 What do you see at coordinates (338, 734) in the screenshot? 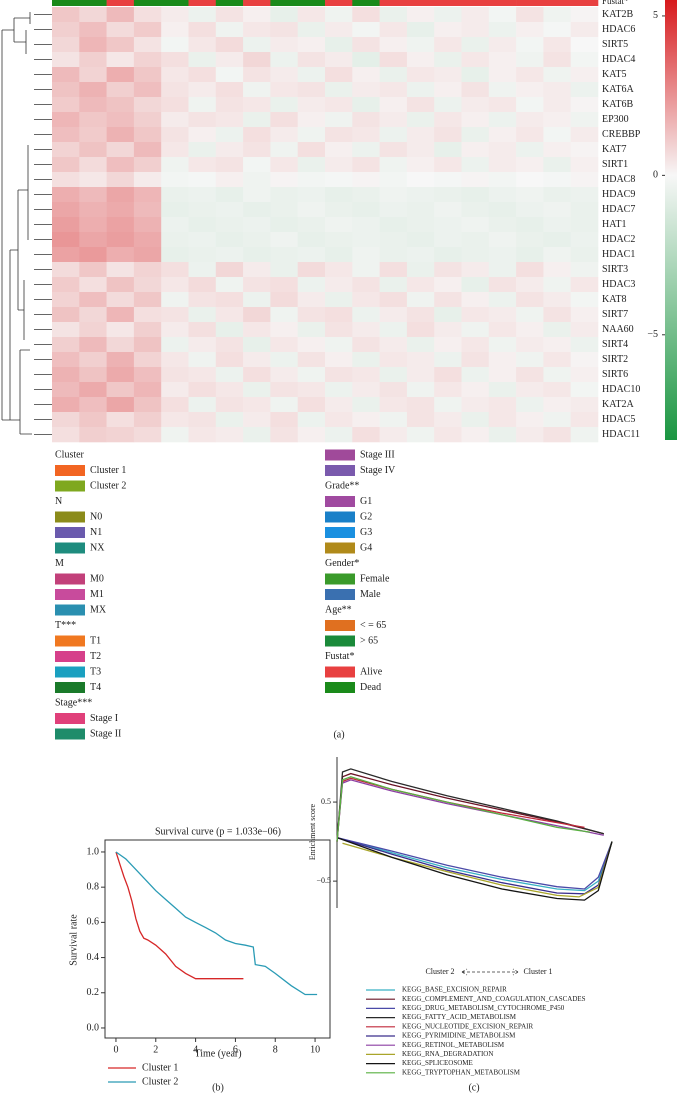
I see `panel-label: (a)` at bounding box center [338, 734].